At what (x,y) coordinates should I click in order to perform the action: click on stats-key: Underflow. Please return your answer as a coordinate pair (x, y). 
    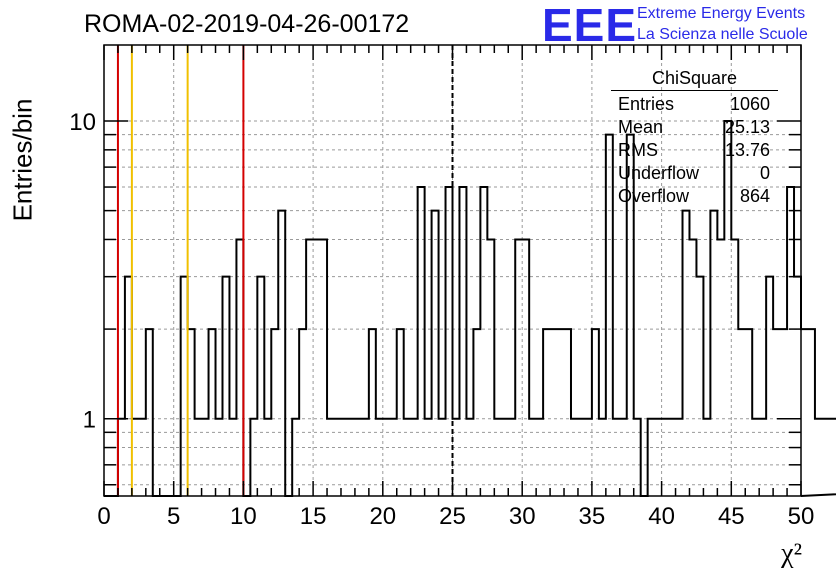
    Looking at the image, I should click on (659, 173).